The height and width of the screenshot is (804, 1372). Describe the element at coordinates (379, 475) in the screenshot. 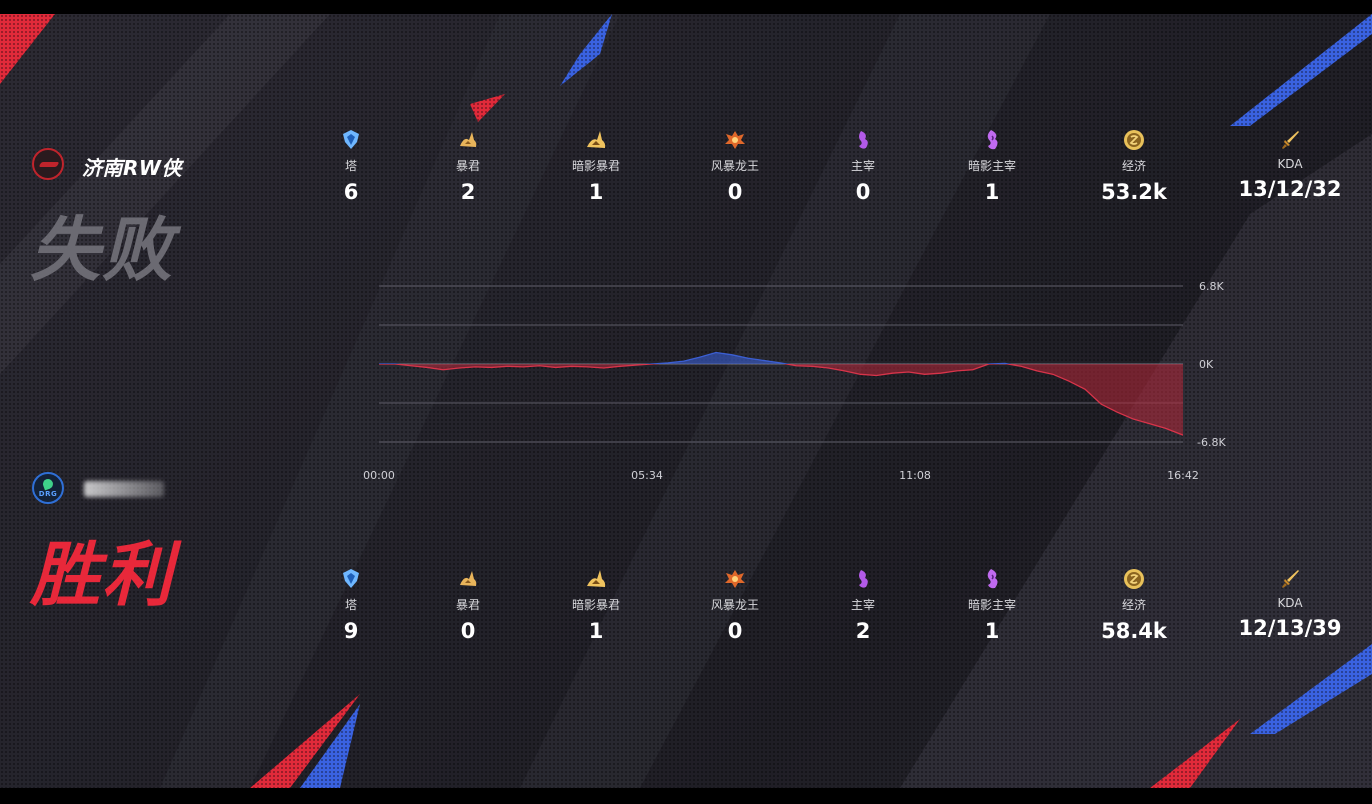

I see `chart-x-tick-label: 00:00` at that location.